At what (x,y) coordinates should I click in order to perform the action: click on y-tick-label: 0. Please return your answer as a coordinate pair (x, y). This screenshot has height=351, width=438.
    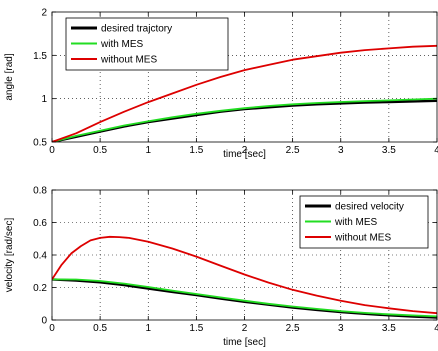
    Looking at the image, I should click on (44, 321).